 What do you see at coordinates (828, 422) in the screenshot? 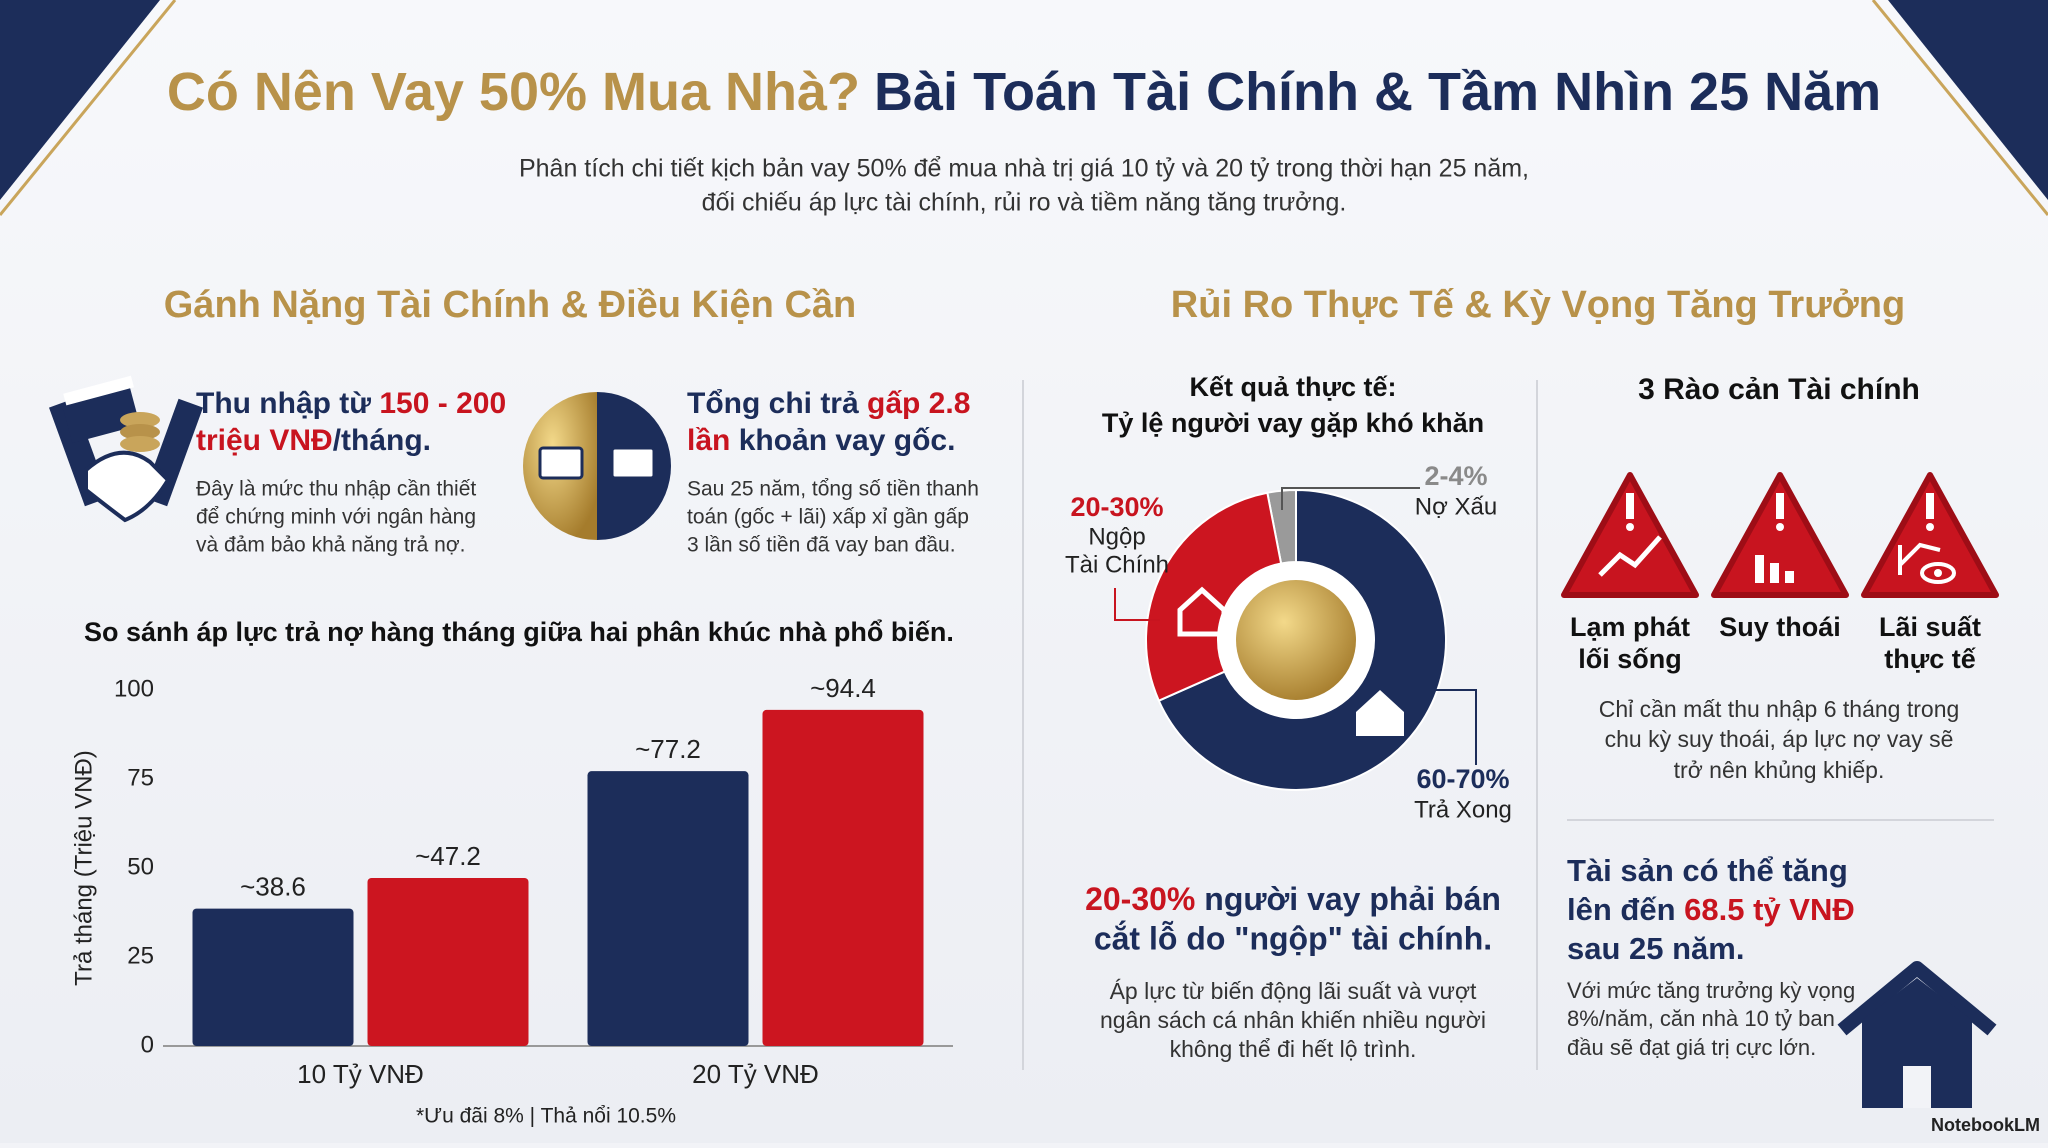
I see `card-title: Tổng chi trả gấp 2.8 lần khoản vay gốc.` at bounding box center [828, 422].